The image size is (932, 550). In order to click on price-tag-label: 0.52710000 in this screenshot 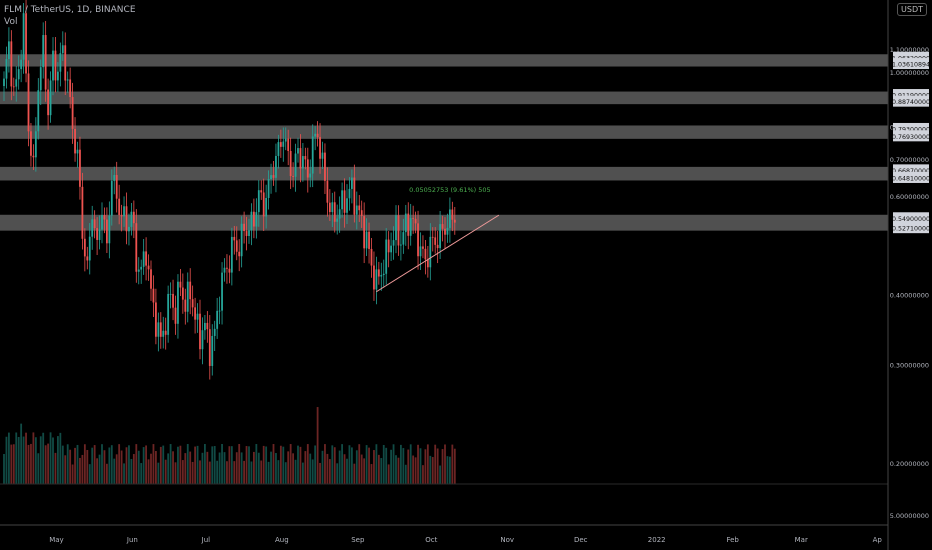, I will do `click(911, 229)`.